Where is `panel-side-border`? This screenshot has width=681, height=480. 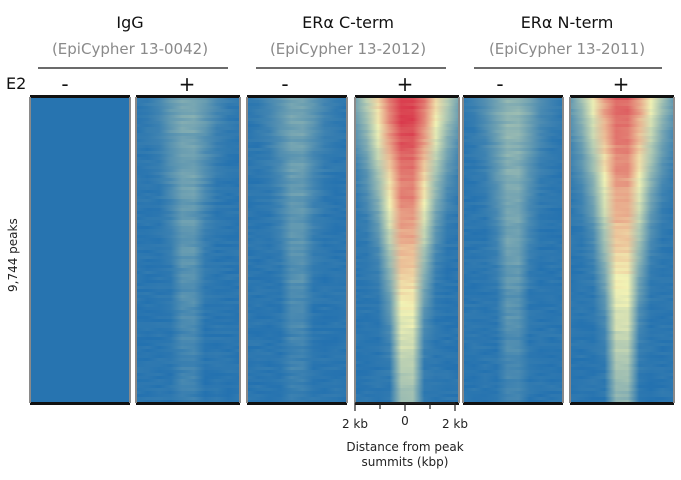
panel-side-border is located at coordinates (240, 250).